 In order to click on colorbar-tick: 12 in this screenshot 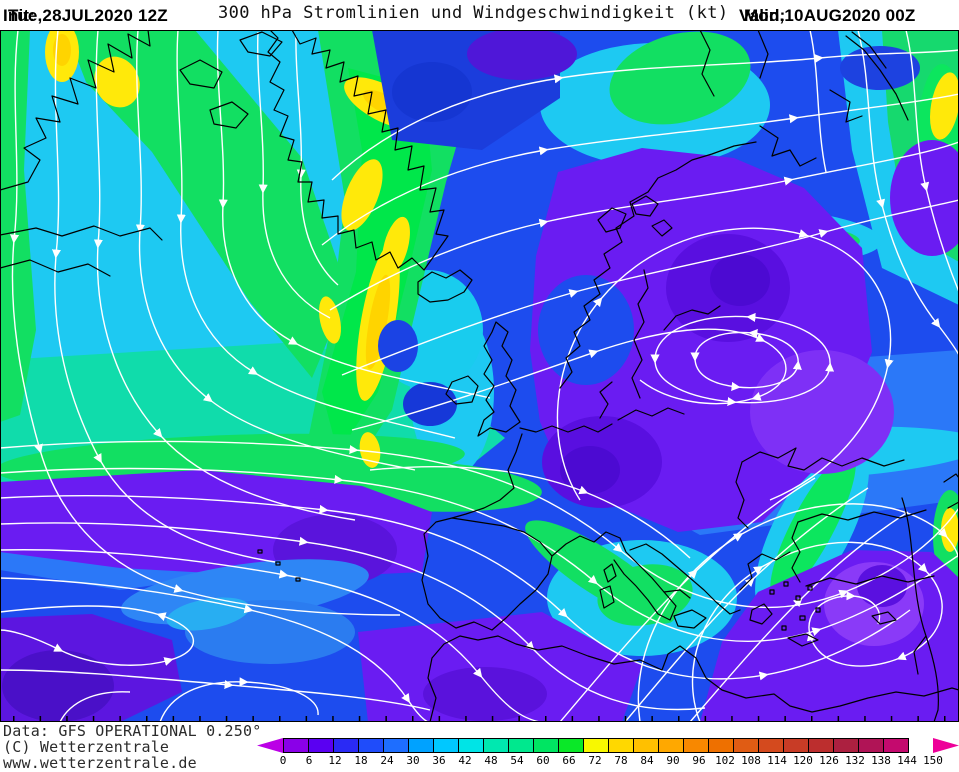, I will do `click(334, 760)`.